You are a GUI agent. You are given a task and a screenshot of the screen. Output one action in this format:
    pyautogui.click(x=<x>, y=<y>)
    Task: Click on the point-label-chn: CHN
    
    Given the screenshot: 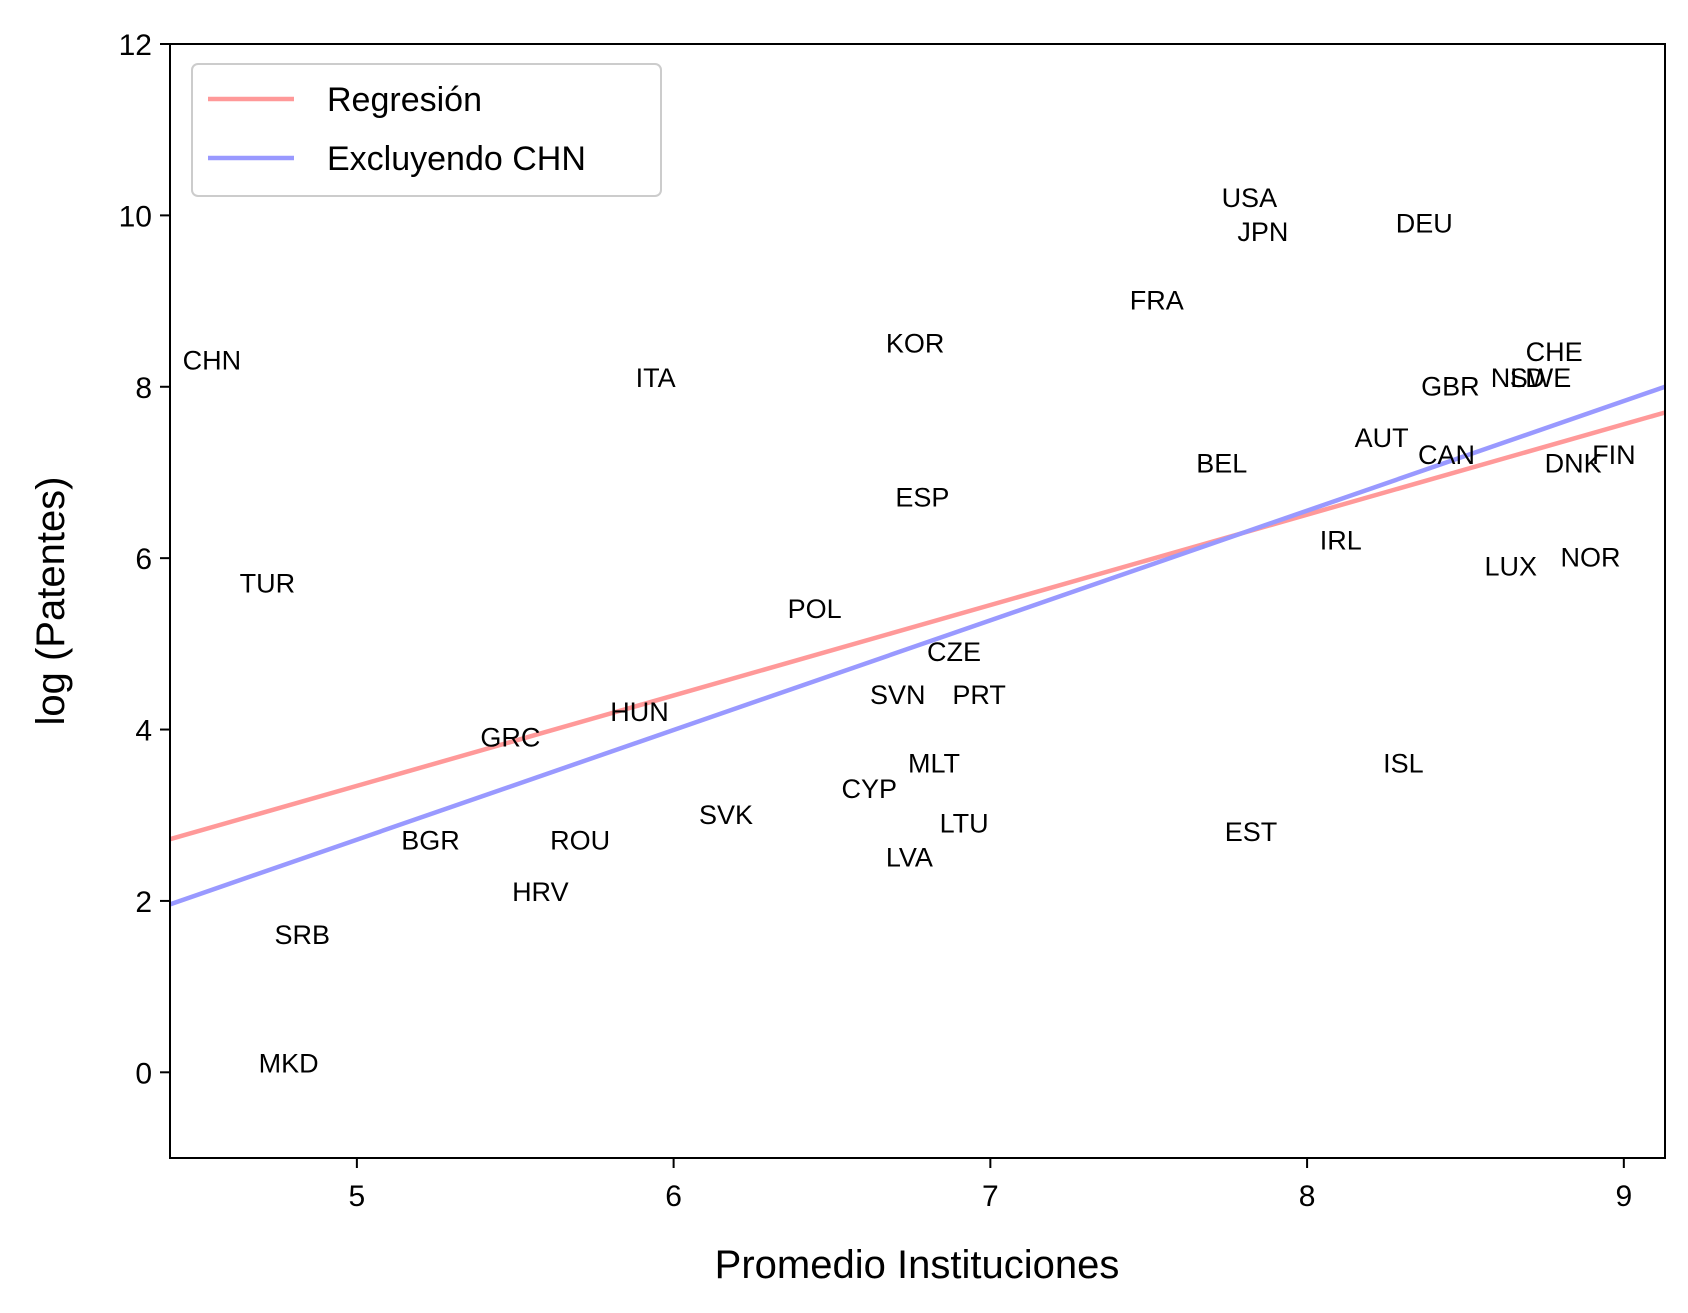 What is the action you would take?
    pyautogui.click(x=212, y=361)
    